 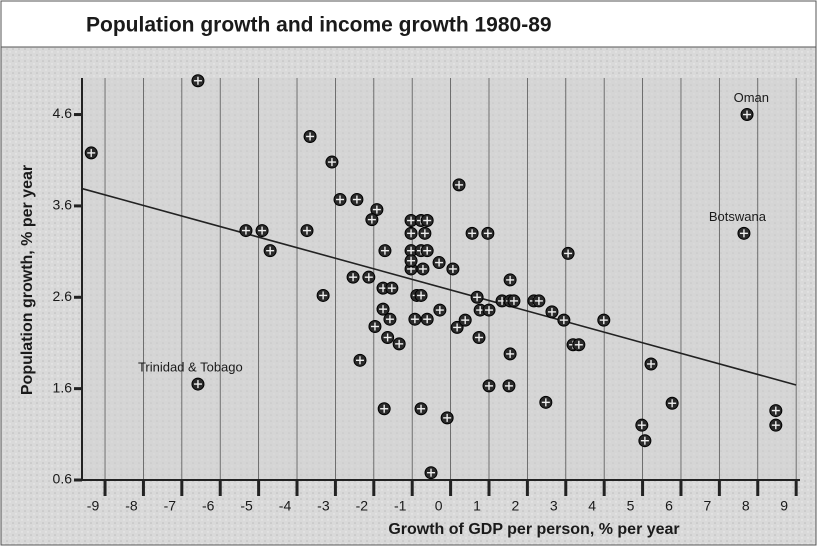 What do you see at coordinates (170, 506) in the screenshot?
I see `x-tick-label: -7` at bounding box center [170, 506].